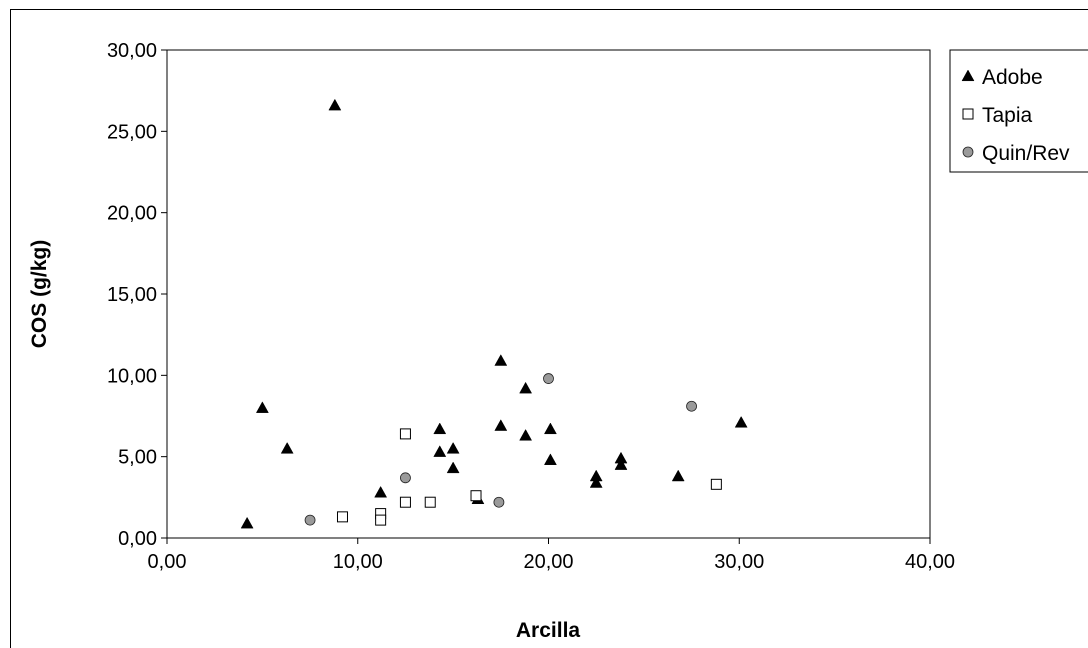 Image resolution: width=1088 pixels, height=648 pixels. I want to click on legend-label-adobe: Adobe, so click(1012, 77).